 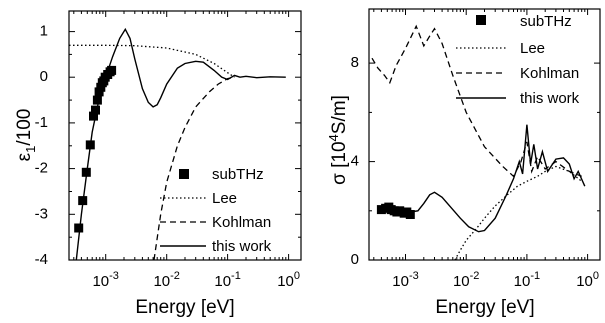 I want to click on left-kohlman-line, so click(x=194, y=168).